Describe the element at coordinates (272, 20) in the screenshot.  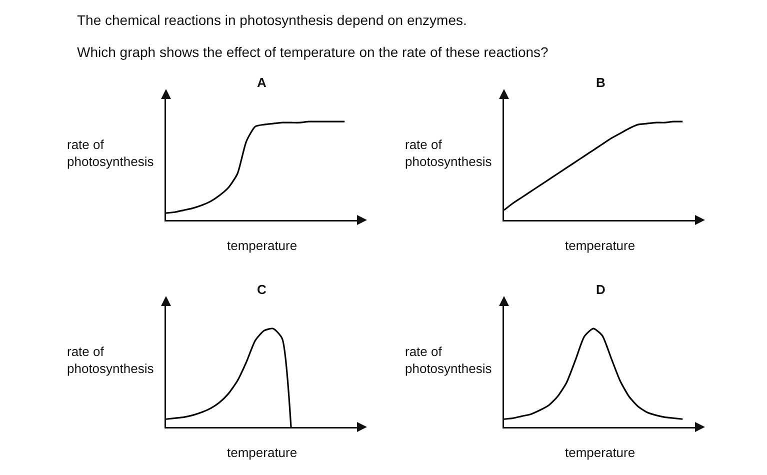
I see `text: The chemical reactions in photosynthesis depend on enzymes.` at that location.